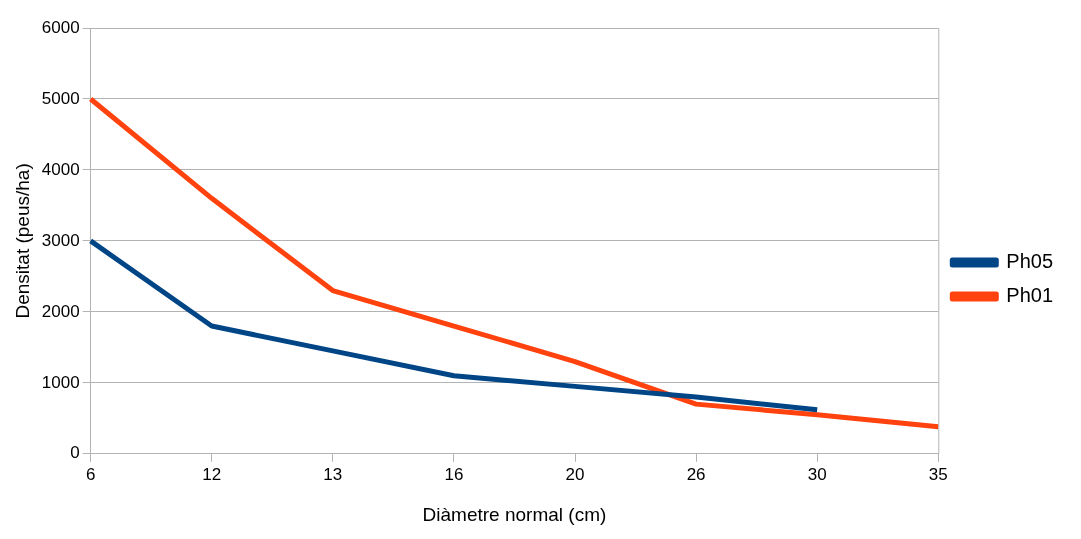 Image resolution: width=1081 pixels, height=539 pixels. I want to click on x-tick-label: 35, so click(938, 474).